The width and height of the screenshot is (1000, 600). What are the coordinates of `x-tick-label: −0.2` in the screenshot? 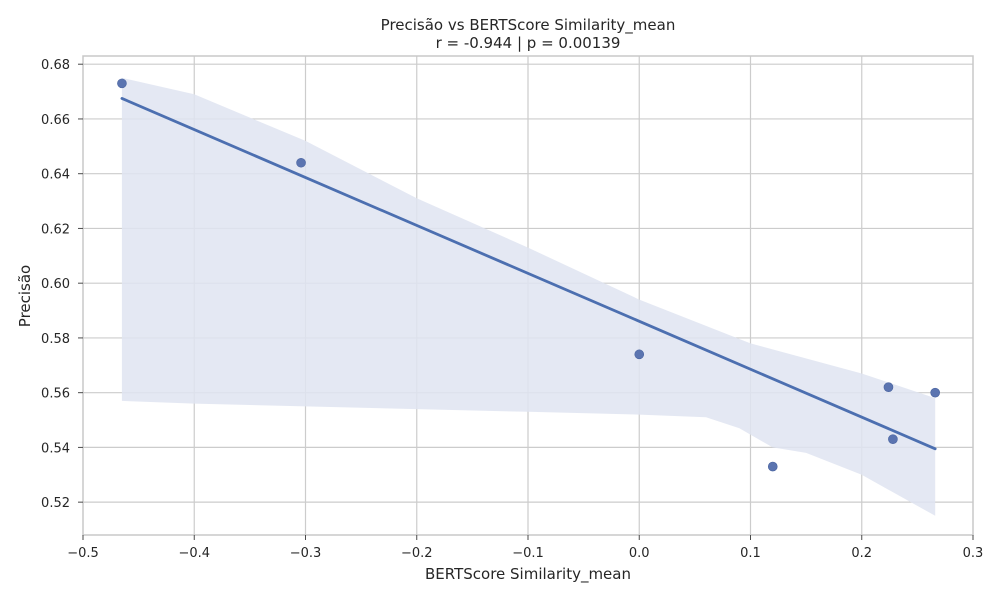 It's located at (417, 553).